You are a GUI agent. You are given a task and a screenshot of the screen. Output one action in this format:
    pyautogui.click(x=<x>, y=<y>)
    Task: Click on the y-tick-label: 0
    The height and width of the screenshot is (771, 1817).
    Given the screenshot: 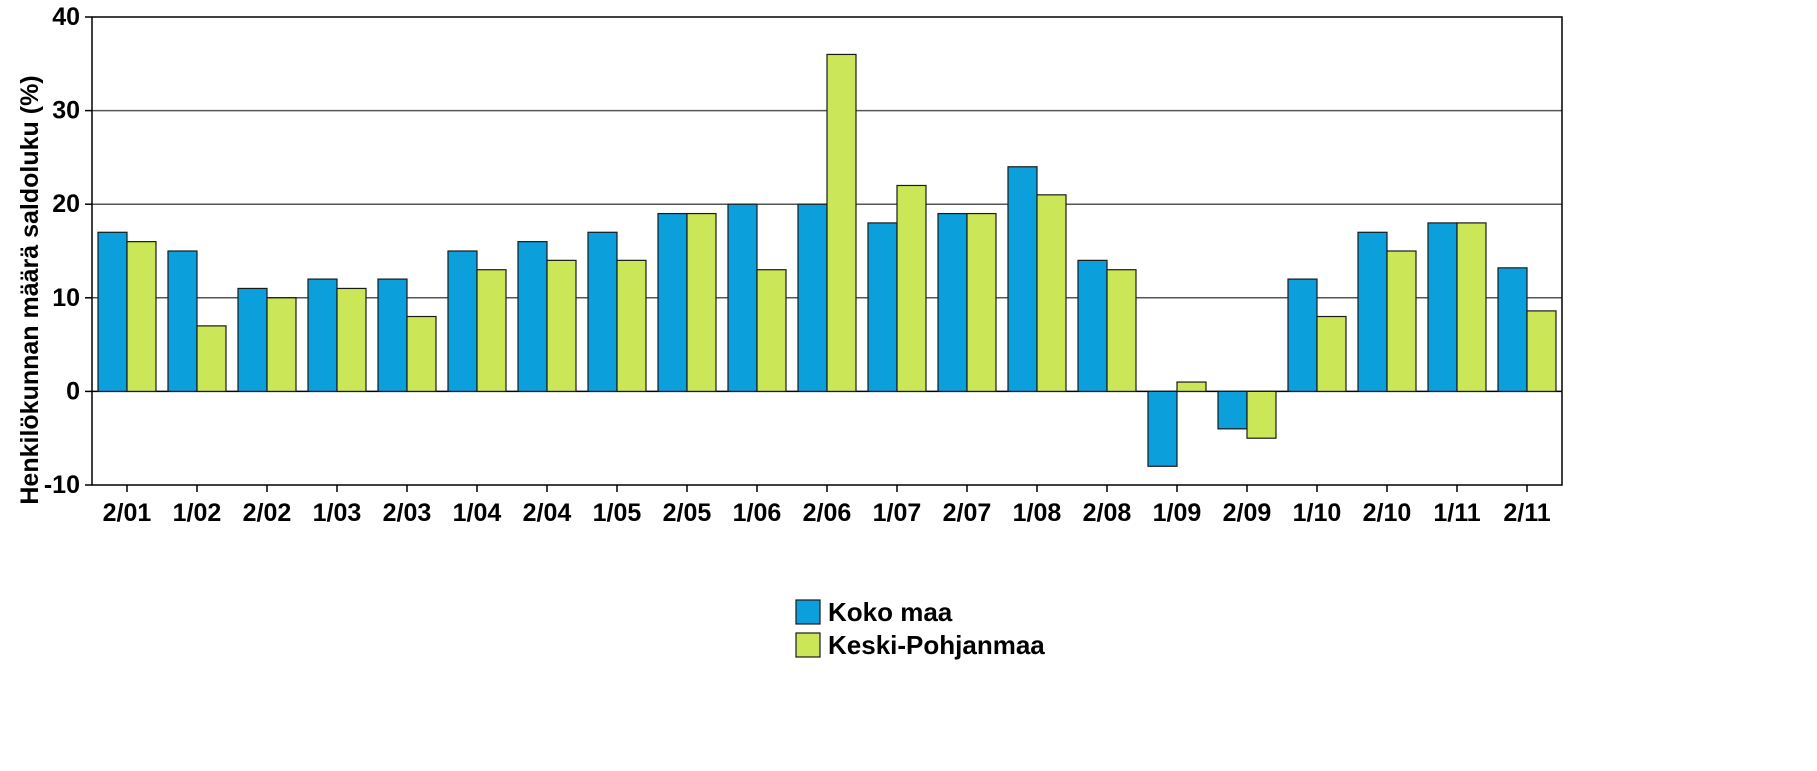 What is the action you would take?
    pyautogui.click(x=73, y=391)
    